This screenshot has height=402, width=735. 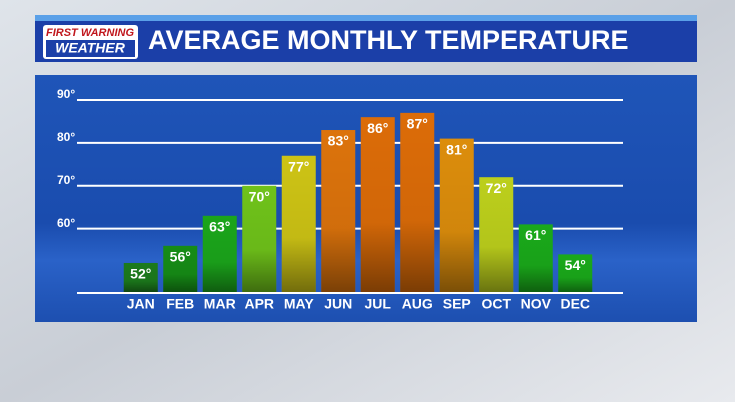 What do you see at coordinates (298, 166) in the screenshot?
I see `value-label: 77°` at bounding box center [298, 166].